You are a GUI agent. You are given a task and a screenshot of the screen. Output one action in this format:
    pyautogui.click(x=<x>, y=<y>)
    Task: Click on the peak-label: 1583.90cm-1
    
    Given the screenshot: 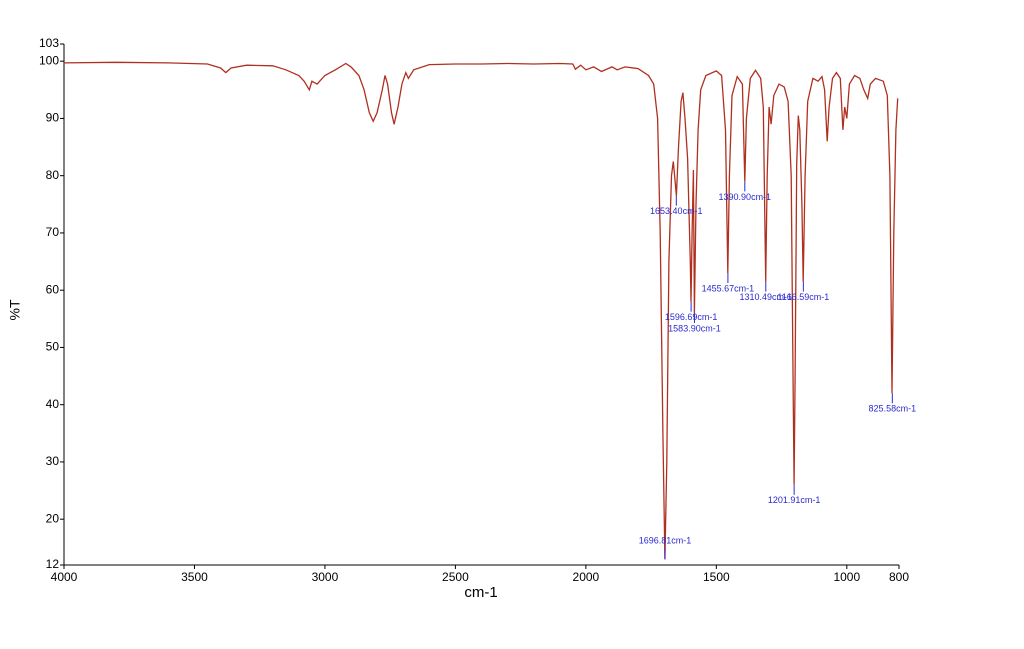 What is the action you would take?
    pyautogui.click(x=694, y=328)
    